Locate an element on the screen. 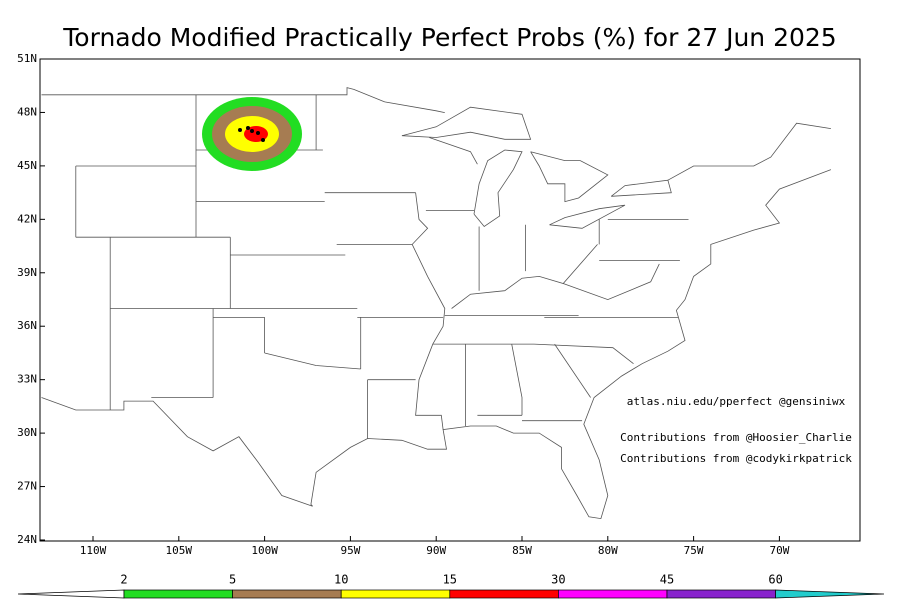 This screenshot has height=600, width=900. colorbar-label: 5 is located at coordinates (232, 580).